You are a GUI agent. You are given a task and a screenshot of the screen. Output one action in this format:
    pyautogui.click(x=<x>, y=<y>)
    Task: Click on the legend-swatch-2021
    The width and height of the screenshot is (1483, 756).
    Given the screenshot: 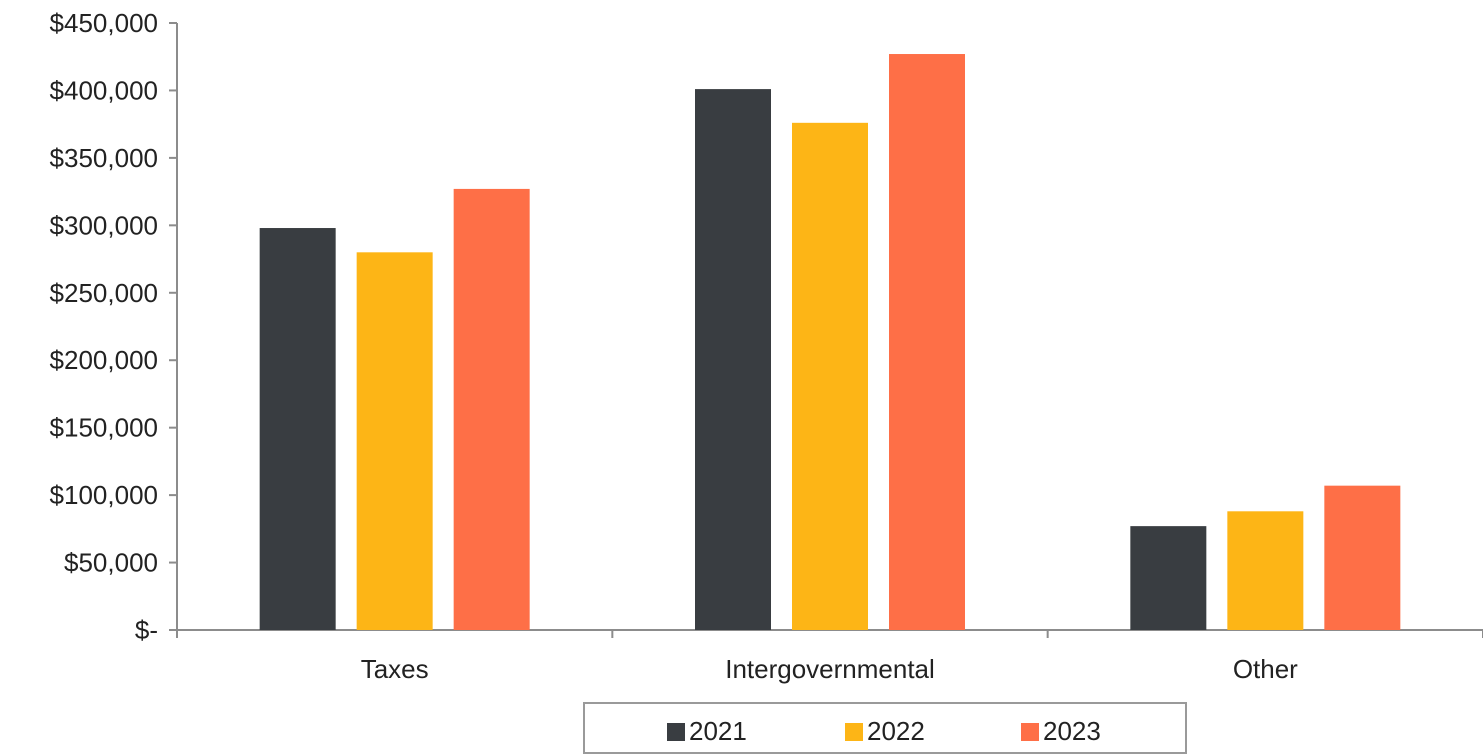 What is the action you would take?
    pyautogui.click(x=676, y=731)
    